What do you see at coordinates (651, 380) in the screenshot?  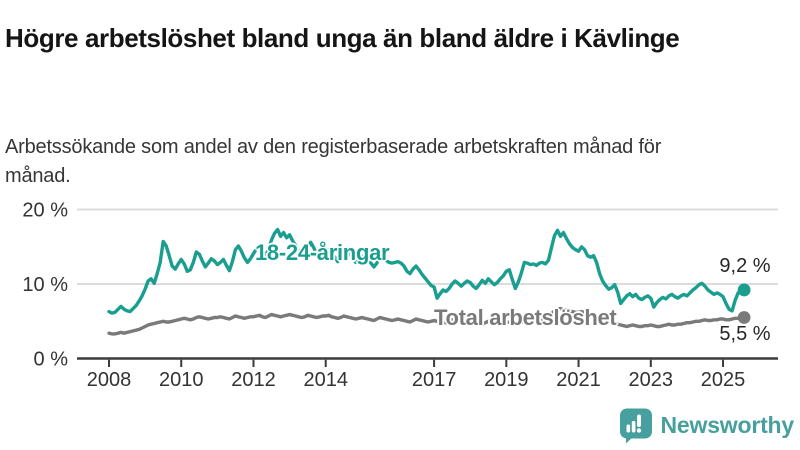 I see `x-tick-label: 2023` at bounding box center [651, 380].